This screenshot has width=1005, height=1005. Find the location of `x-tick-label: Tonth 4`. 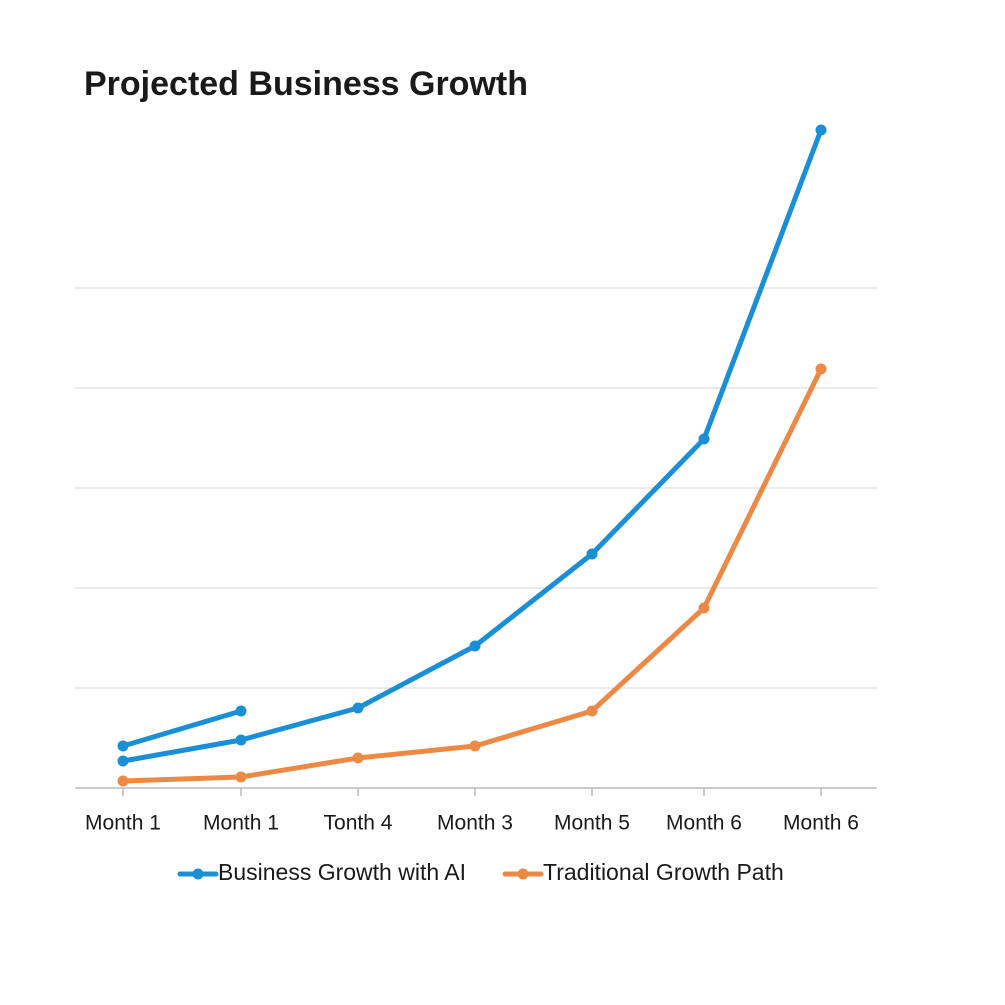

x-tick-label: Tonth 4 is located at coordinates (358, 823).